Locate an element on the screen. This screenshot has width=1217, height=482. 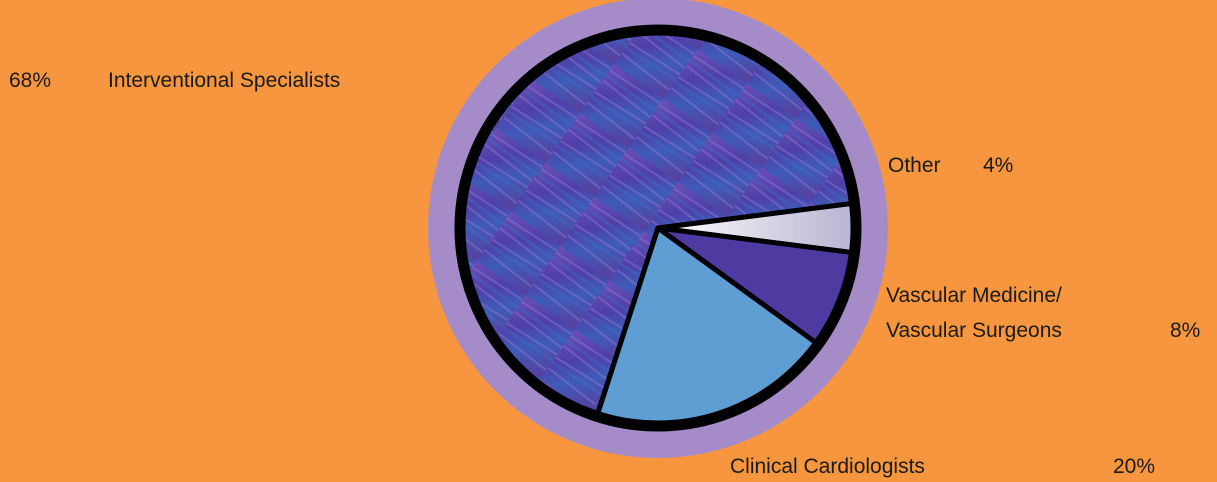
label-vascular-pct: 8% is located at coordinates (1185, 330).